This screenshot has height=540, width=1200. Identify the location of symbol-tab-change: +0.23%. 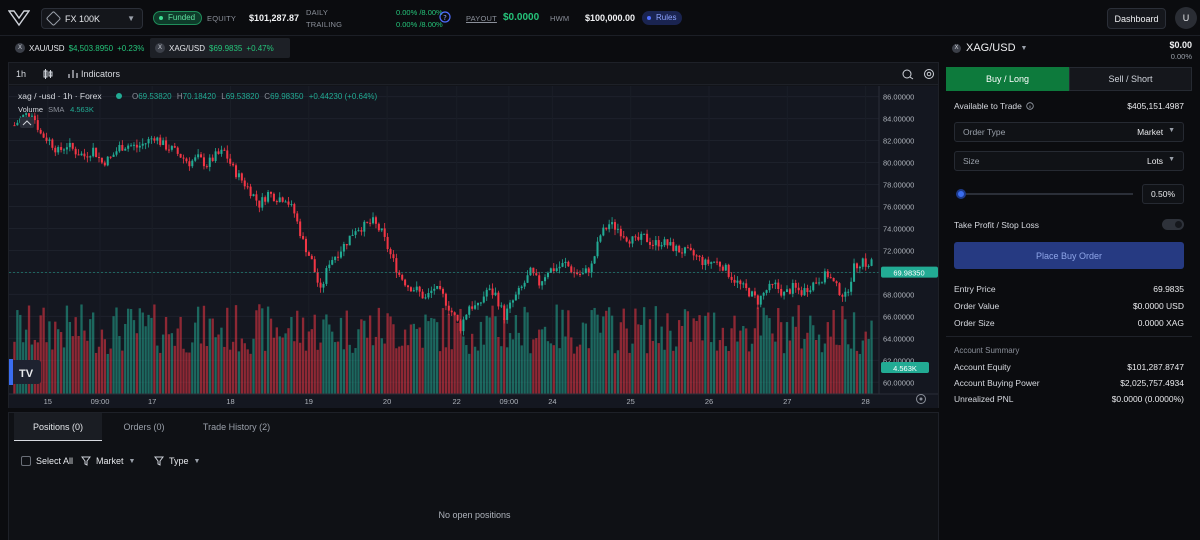
(131, 48).